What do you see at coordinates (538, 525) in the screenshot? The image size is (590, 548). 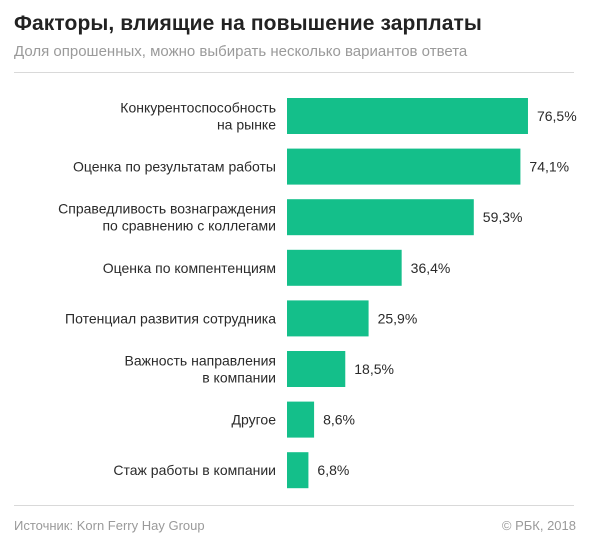 I see `copyright-note: © РБК, 2018` at bounding box center [538, 525].